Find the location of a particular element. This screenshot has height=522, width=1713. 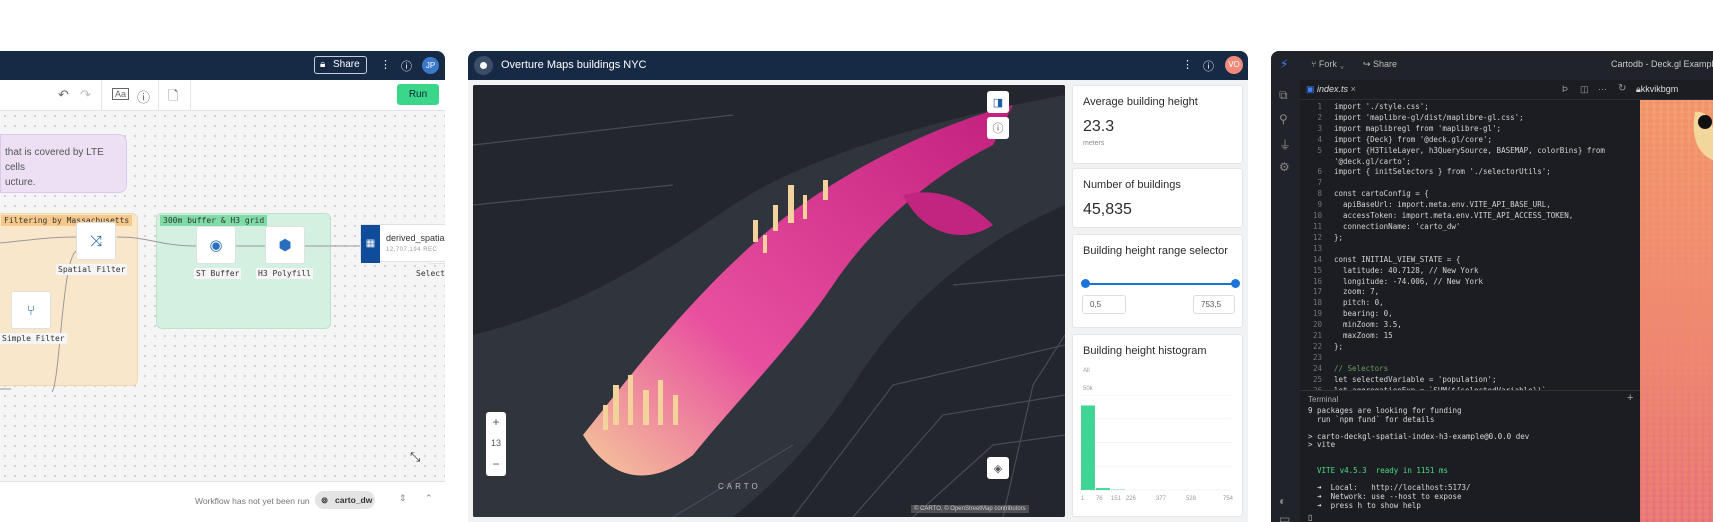

chevron-up-icon: ⌃ is located at coordinates (429, 498).